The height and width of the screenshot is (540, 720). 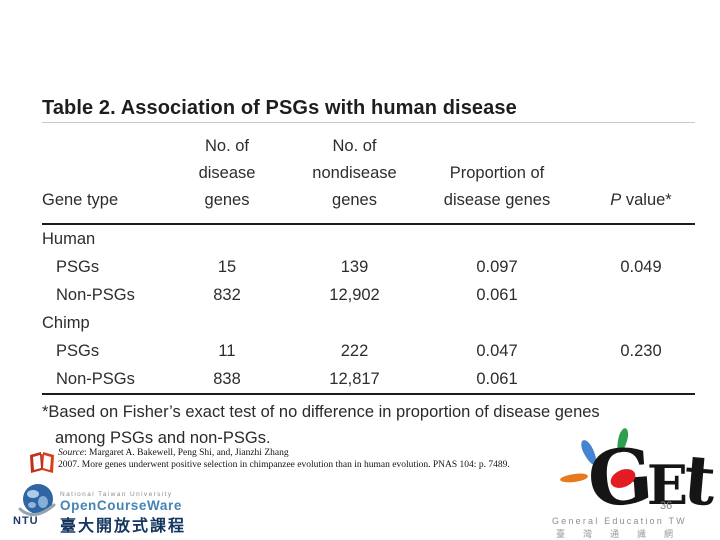 I want to click on get-logo: G E t General Education TW 臺灣通識網, so click(x=633, y=482).